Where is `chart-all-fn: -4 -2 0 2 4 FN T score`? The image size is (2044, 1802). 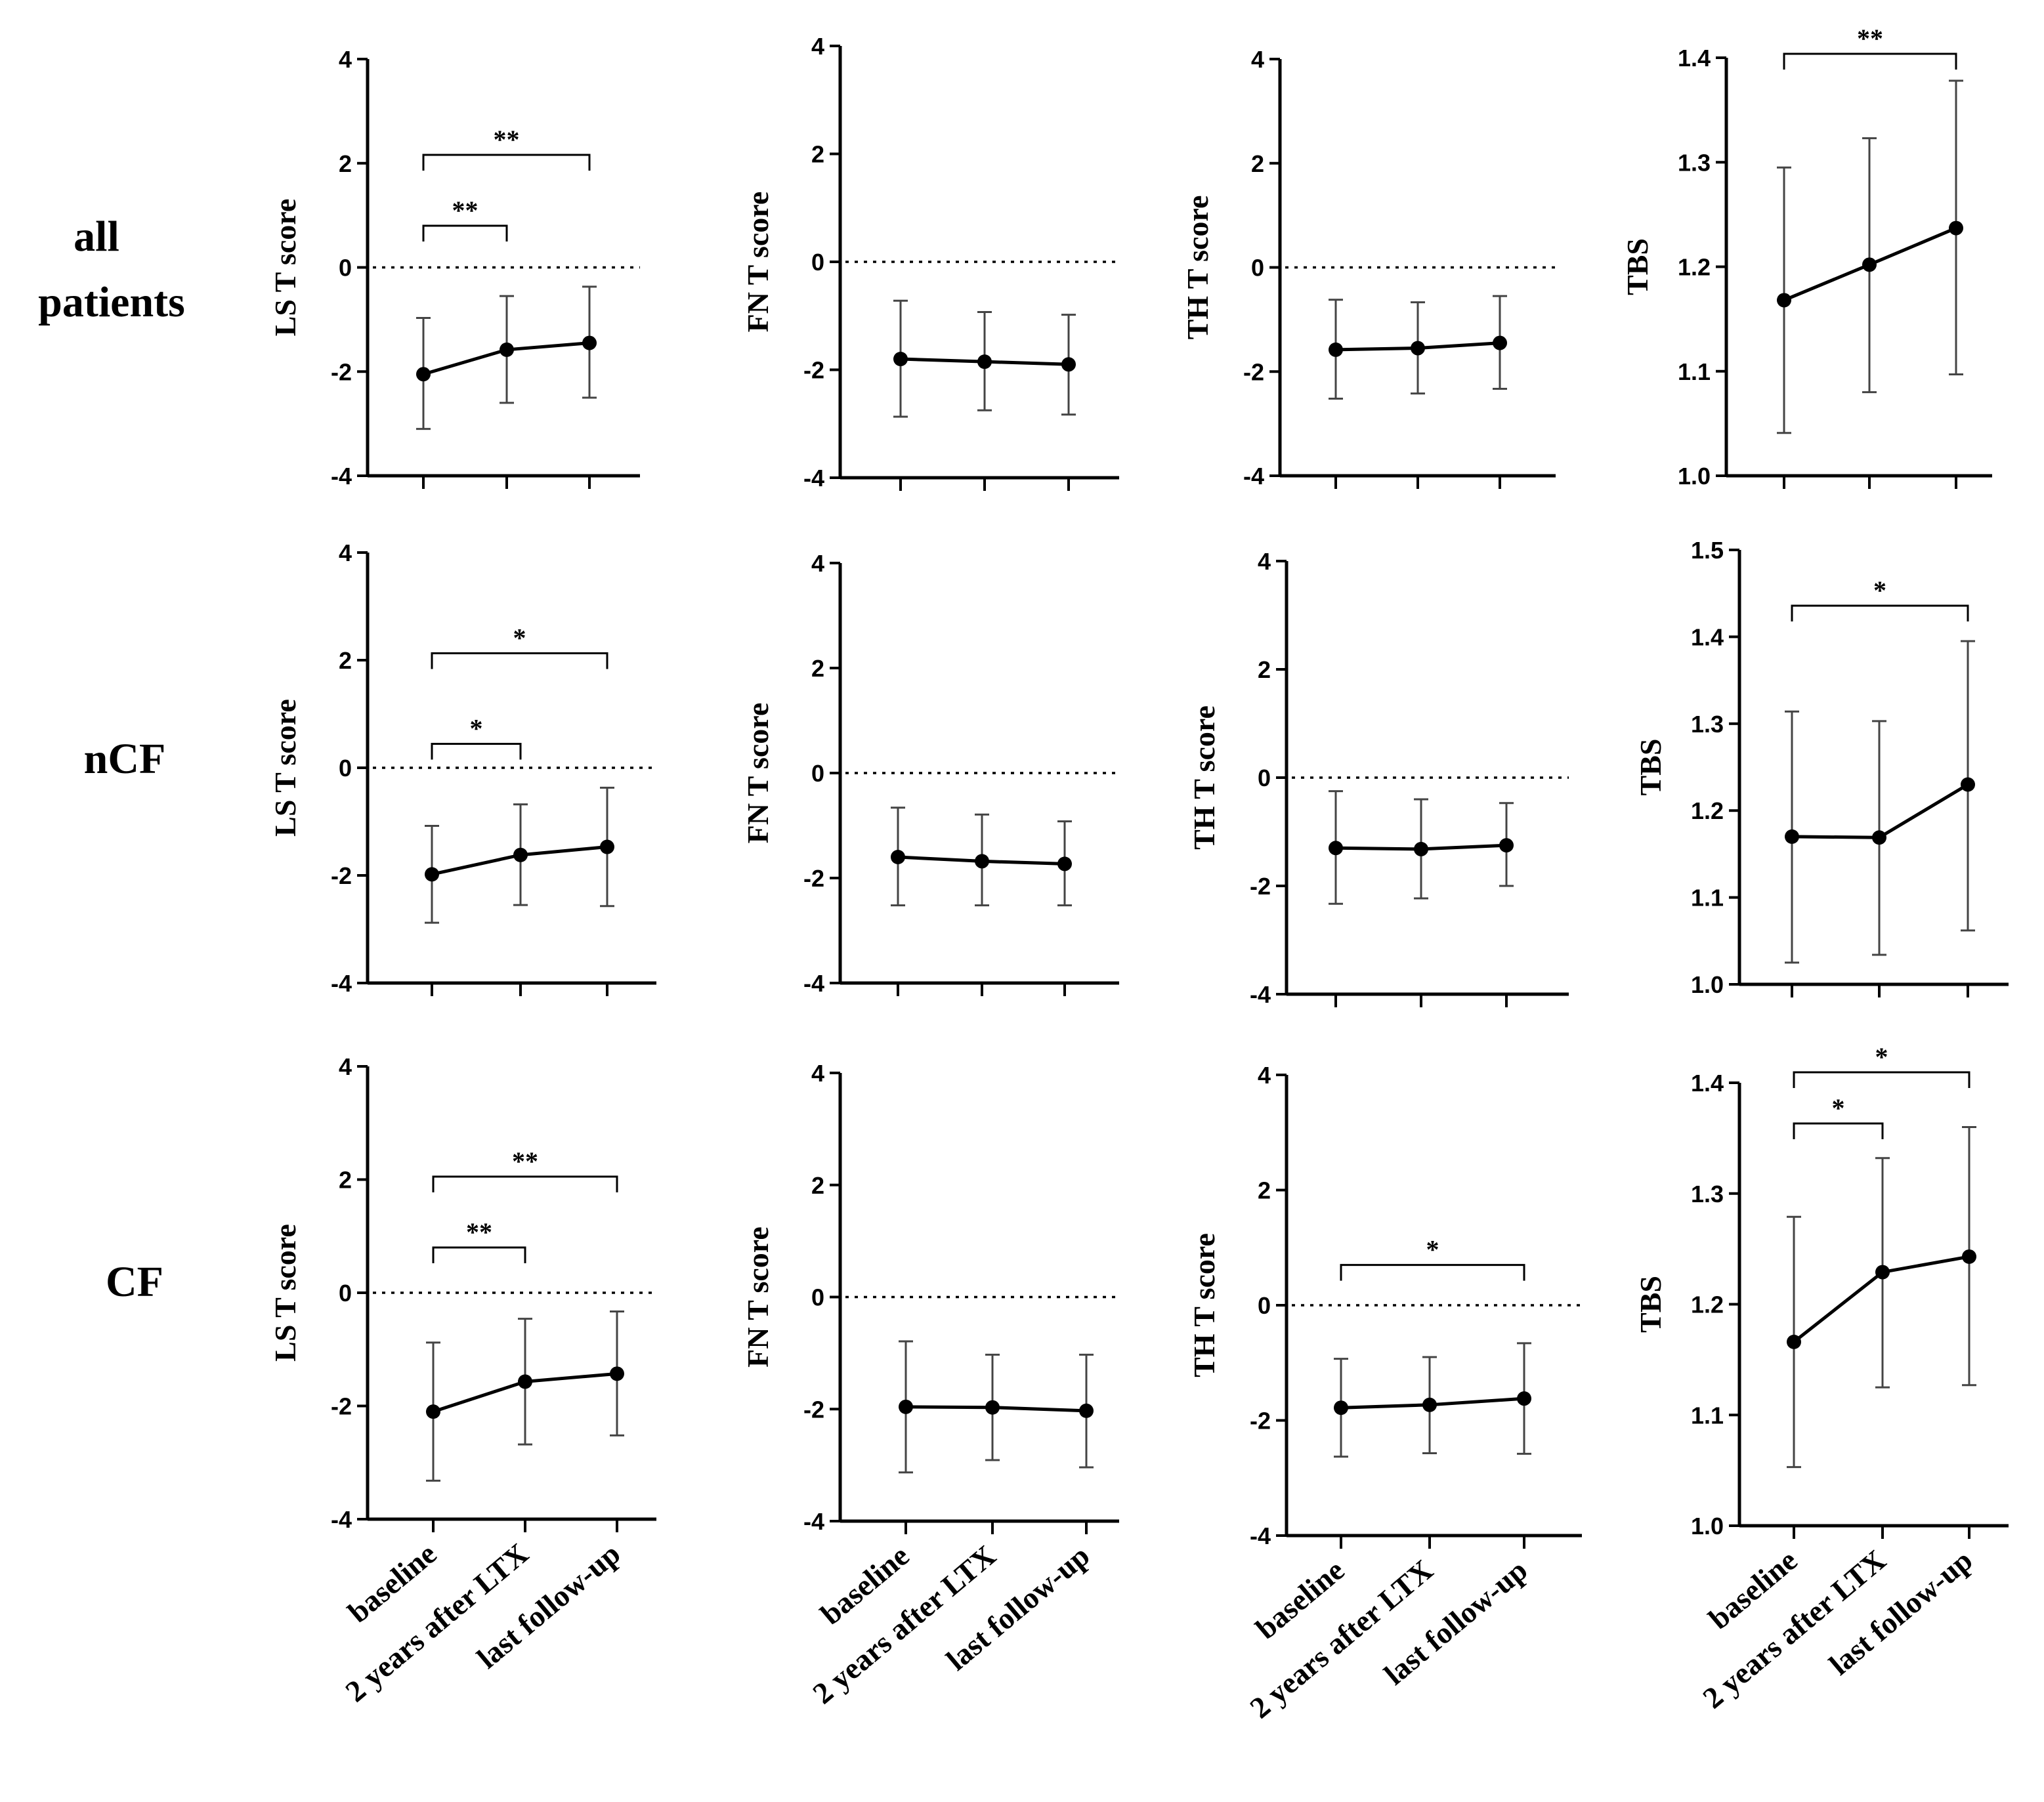
chart-all-fn: -4 -2 0 2 4 FN T score is located at coordinates (930, 262).